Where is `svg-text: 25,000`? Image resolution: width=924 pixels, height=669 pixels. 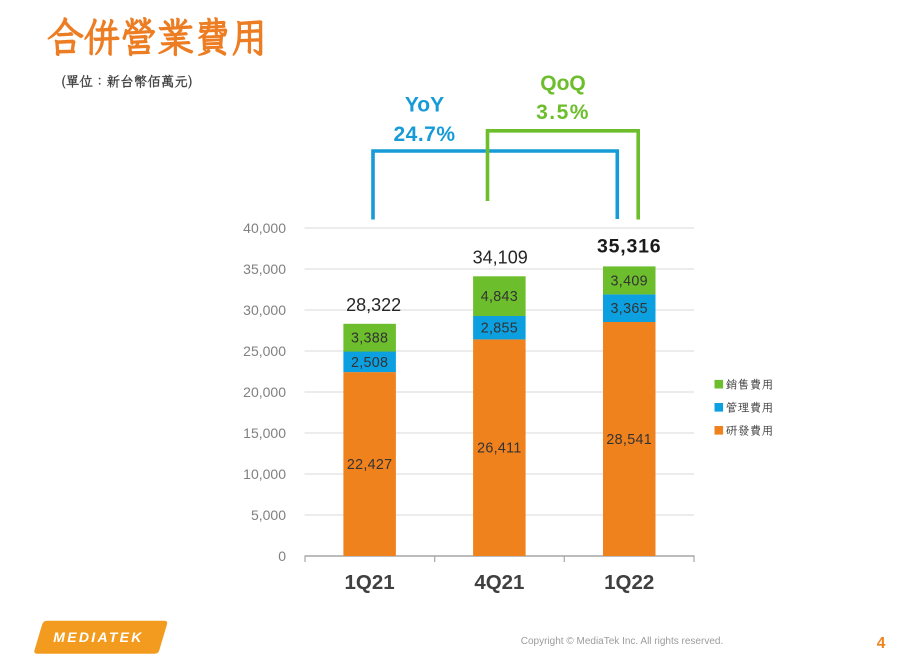
svg-text: 25,000 is located at coordinates (264, 351).